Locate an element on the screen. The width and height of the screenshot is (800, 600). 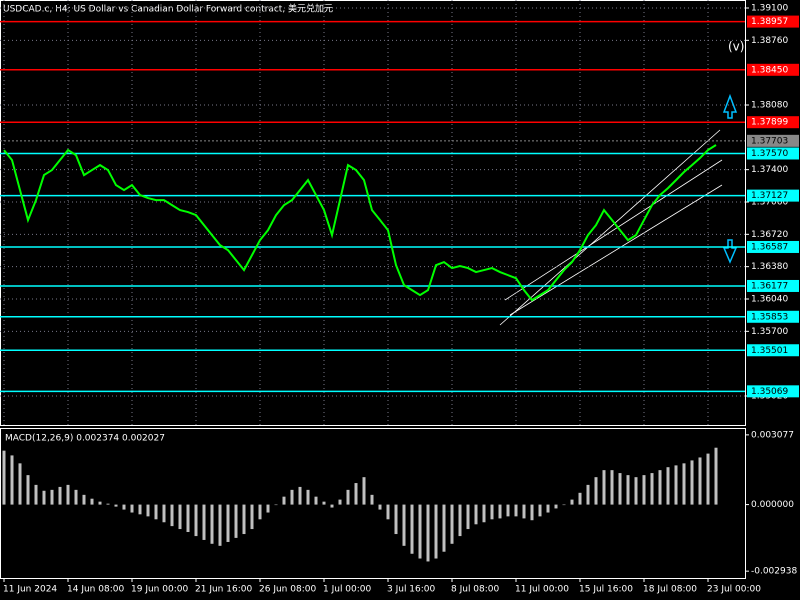
level-label: 1.35069 is located at coordinates (769, 392).